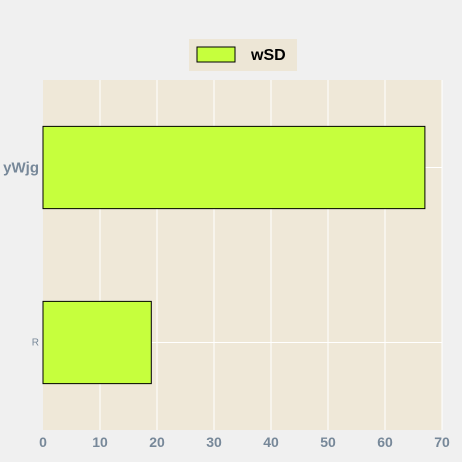  Describe the element at coordinates (35, 343) in the screenshot. I see `y-category-label-1: R` at that location.